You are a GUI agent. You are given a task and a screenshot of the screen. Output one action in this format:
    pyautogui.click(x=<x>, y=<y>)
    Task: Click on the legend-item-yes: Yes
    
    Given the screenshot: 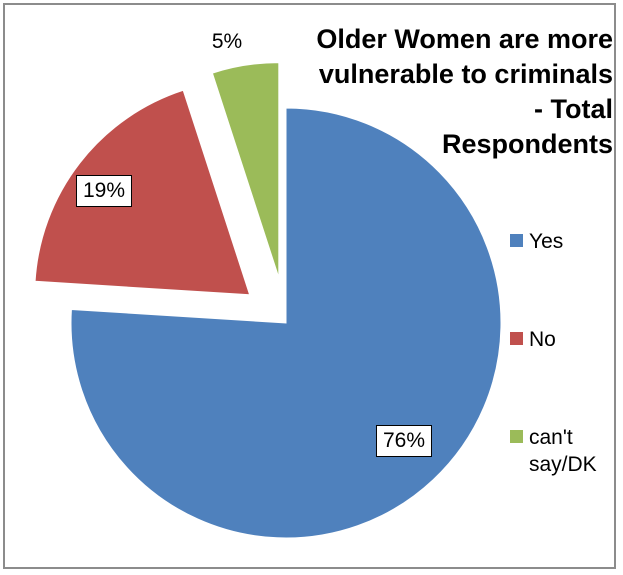 What is the action you would take?
    pyautogui.click(x=536, y=241)
    